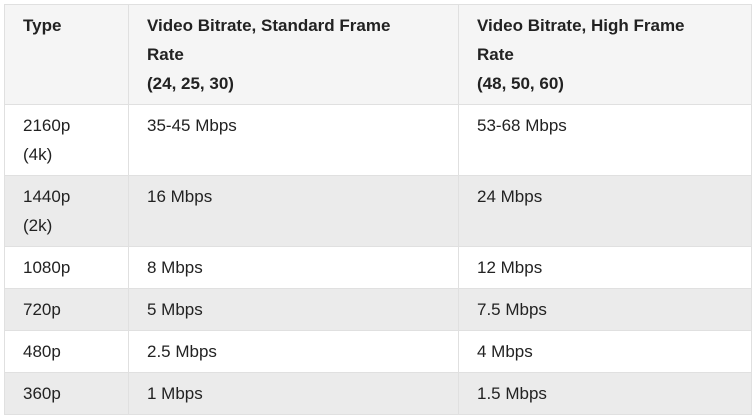  Describe the element at coordinates (47, 267) in the screenshot. I see `type-line: 1080p` at that location.